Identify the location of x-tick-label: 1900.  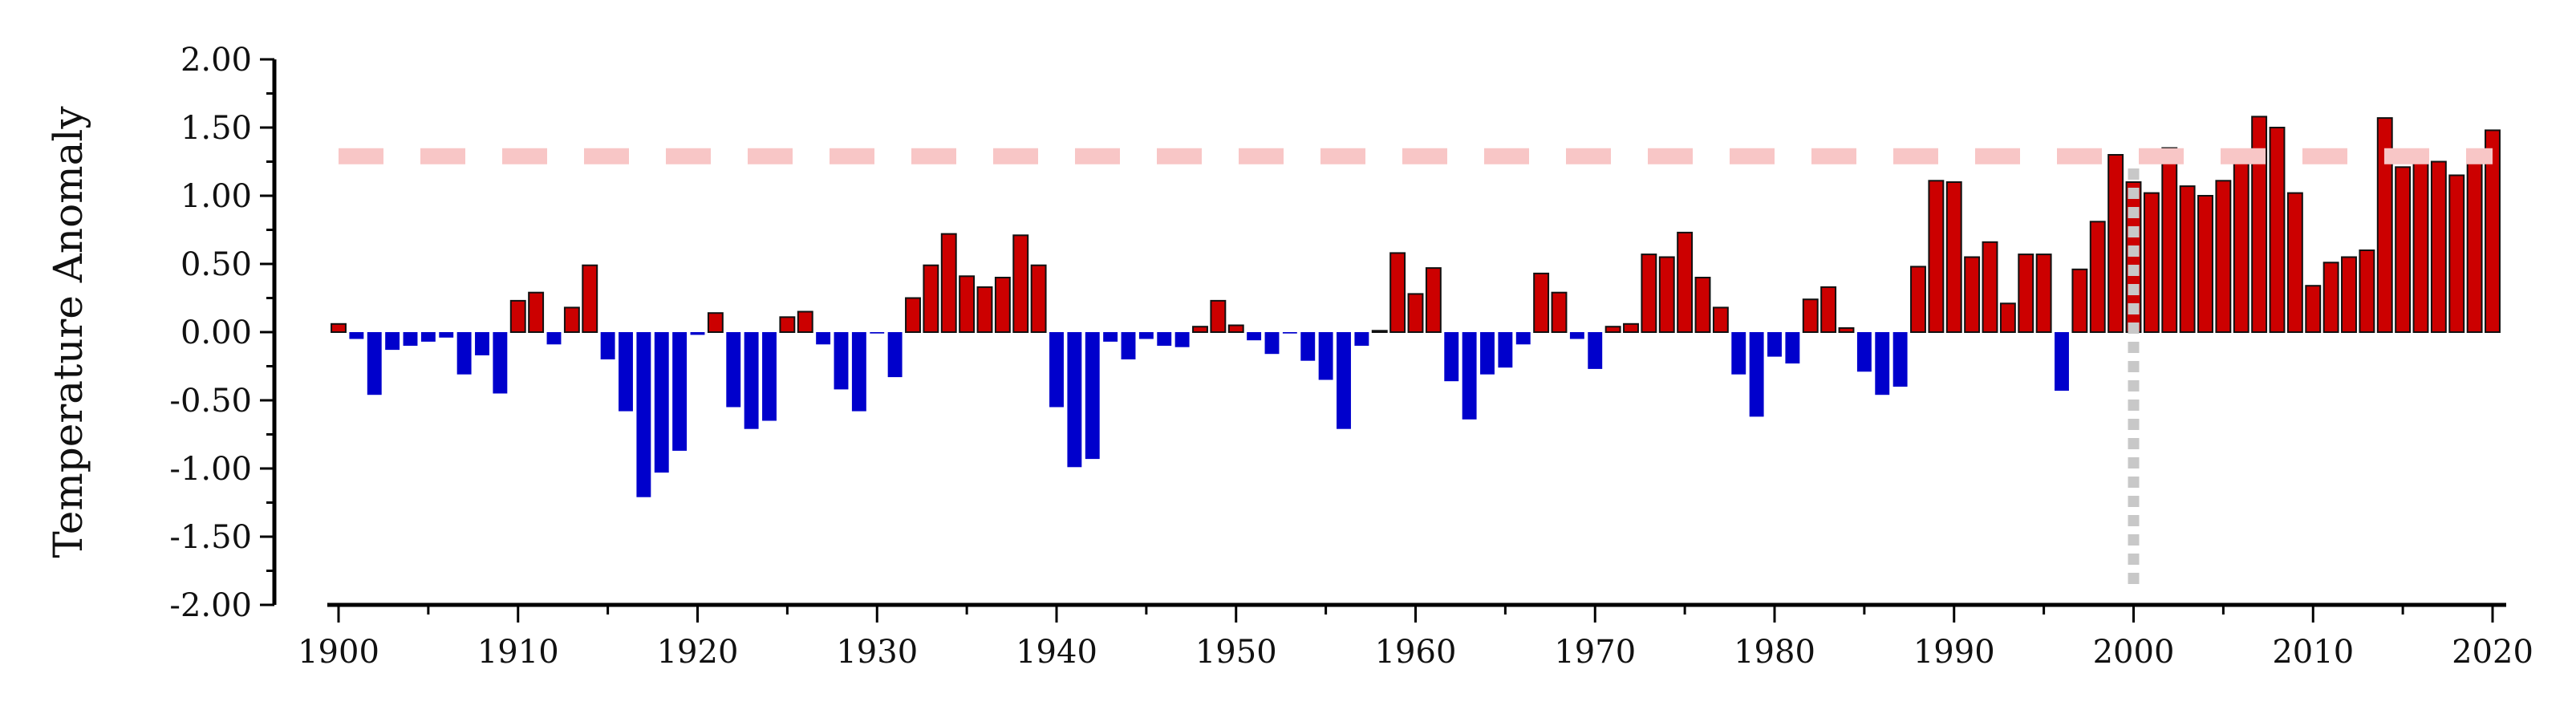
(338, 652).